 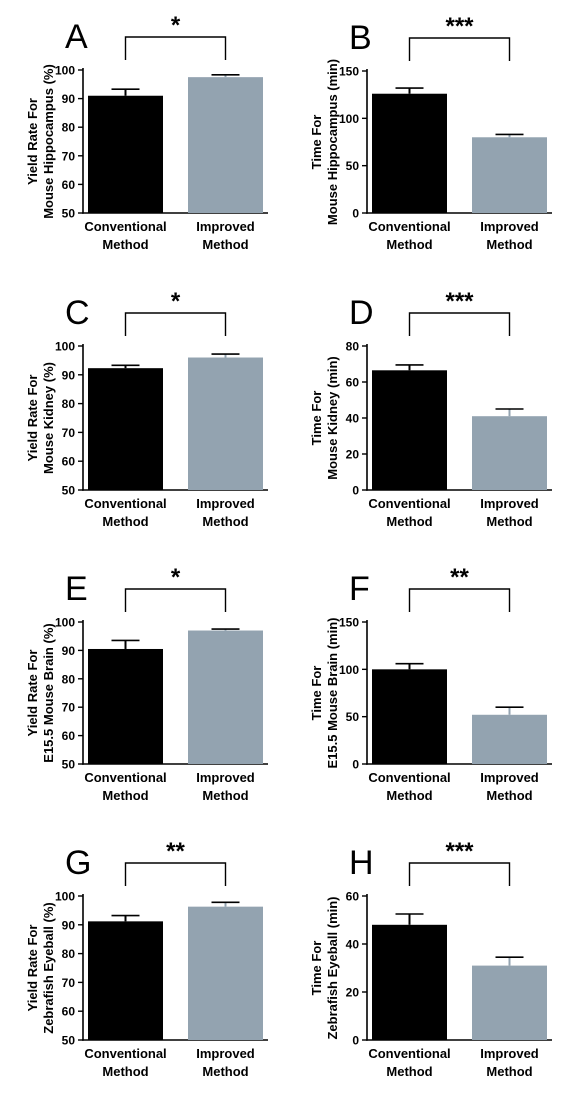 What do you see at coordinates (324, 967) in the screenshot?
I see `y-axis-label: Time ForZebrafish Eyeball (min)` at bounding box center [324, 967].